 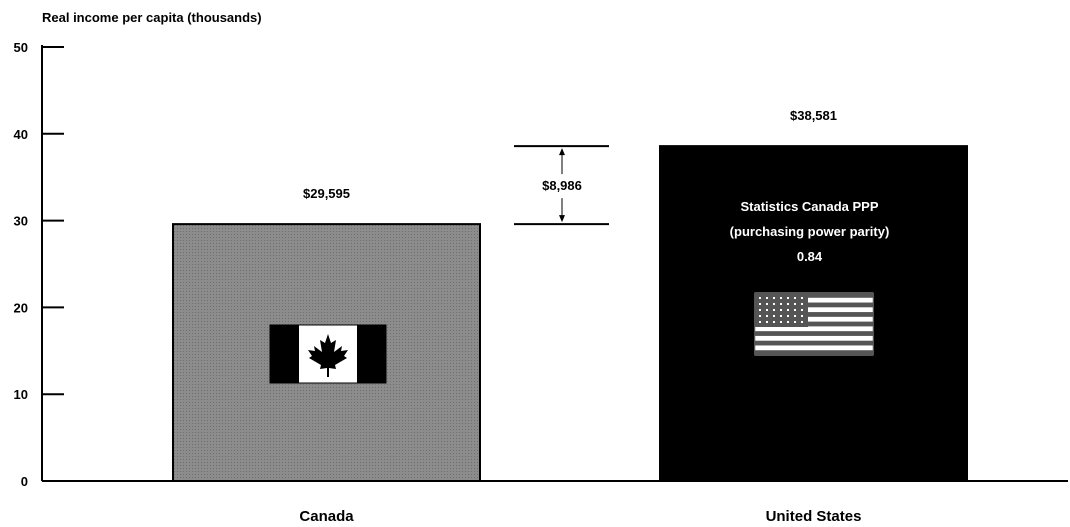 What do you see at coordinates (562, 152) in the screenshot?
I see `arrowhead-up-icon` at bounding box center [562, 152].